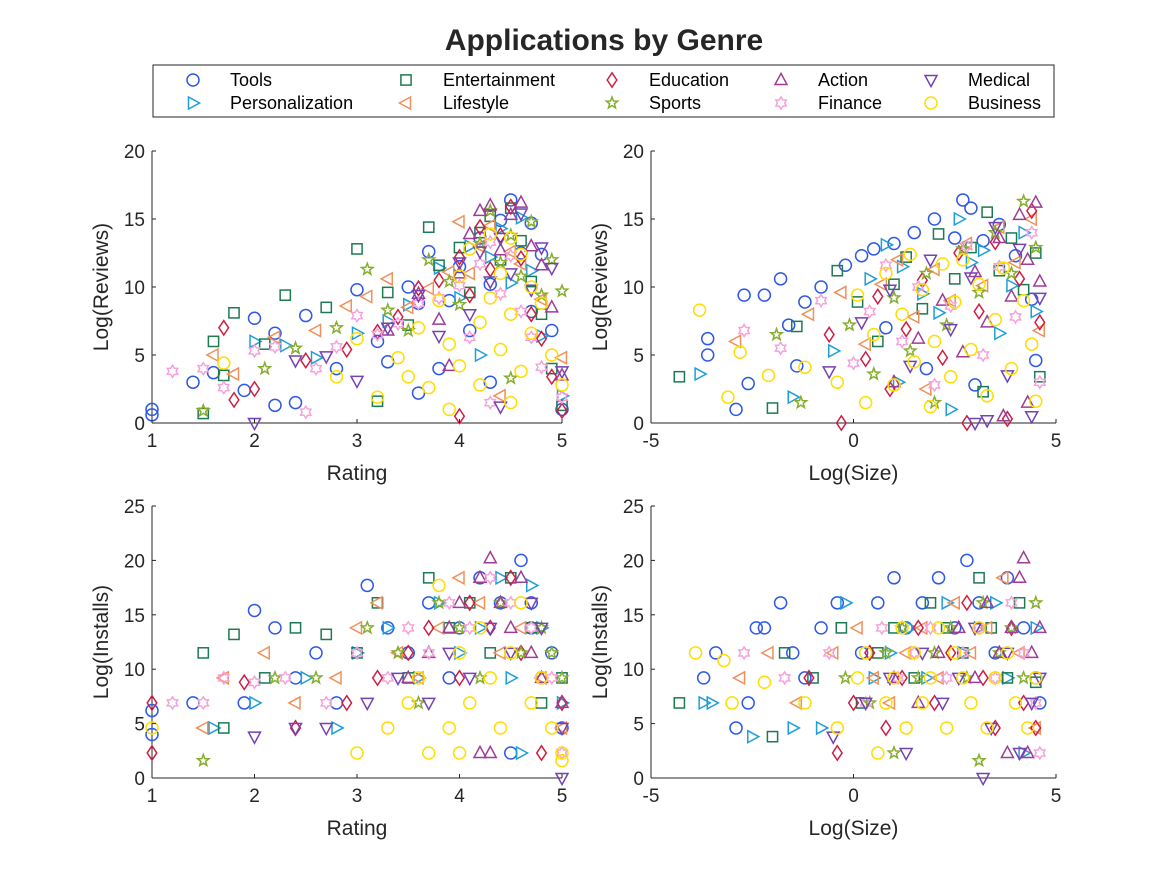 Image resolution: width=1167 pixels, height=875 pixels. What do you see at coordinates (638, 356) in the screenshot?
I see `y-tick-label: 5` at bounding box center [638, 356].